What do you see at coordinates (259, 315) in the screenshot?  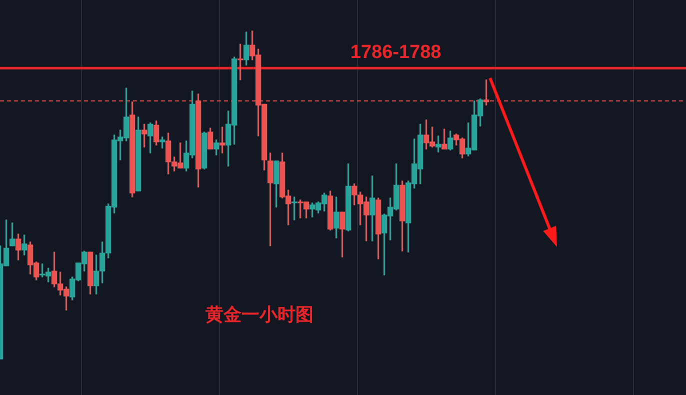 I see `annotation: 黄金一小时图` at bounding box center [259, 315].